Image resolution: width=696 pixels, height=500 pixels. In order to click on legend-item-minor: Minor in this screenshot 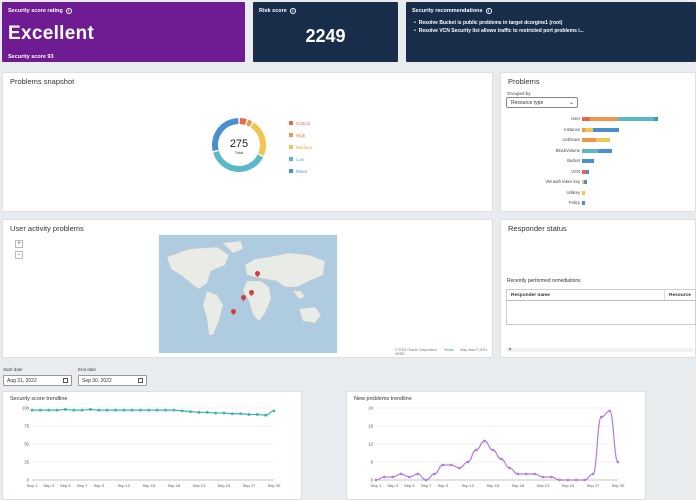, I will do `click(300, 171)`.